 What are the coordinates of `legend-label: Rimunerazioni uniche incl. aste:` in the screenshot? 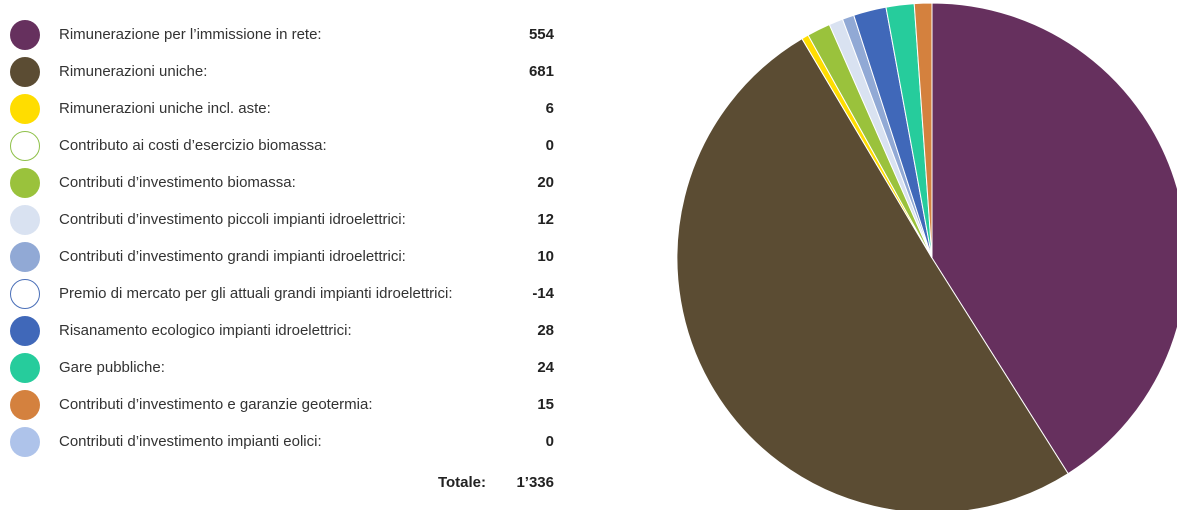 It's located at (165, 108).